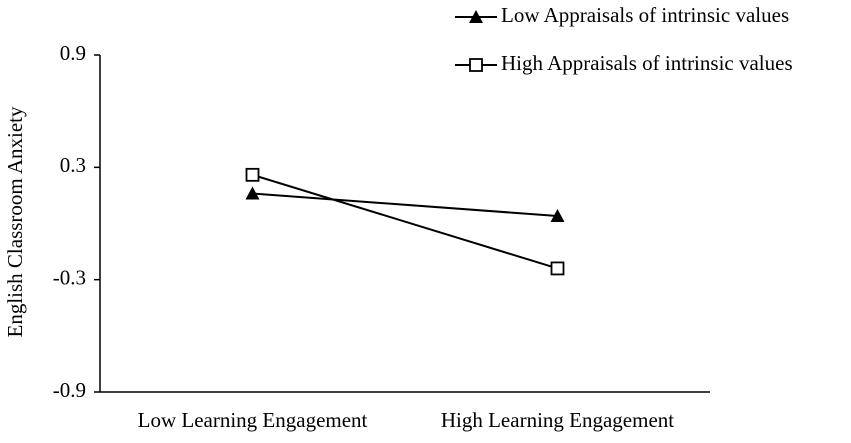 The width and height of the screenshot is (851, 443). Describe the element at coordinates (253, 420) in the screenshot. I see `x-tick-label: Low Learning Engagement` at that location.